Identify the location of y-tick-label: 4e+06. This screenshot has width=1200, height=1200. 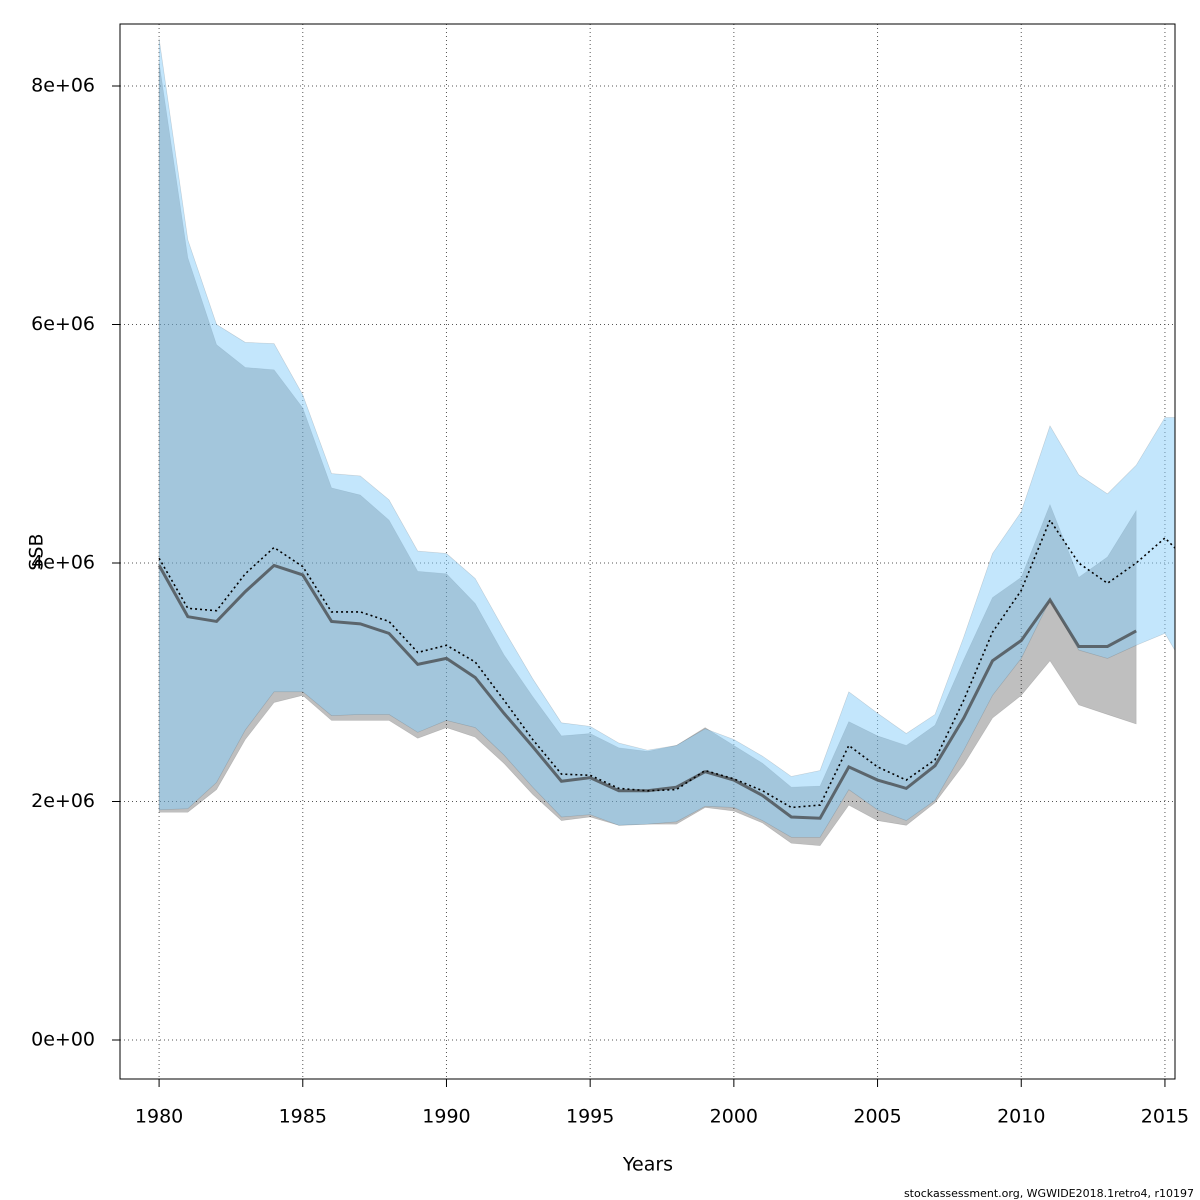
(63, 563).